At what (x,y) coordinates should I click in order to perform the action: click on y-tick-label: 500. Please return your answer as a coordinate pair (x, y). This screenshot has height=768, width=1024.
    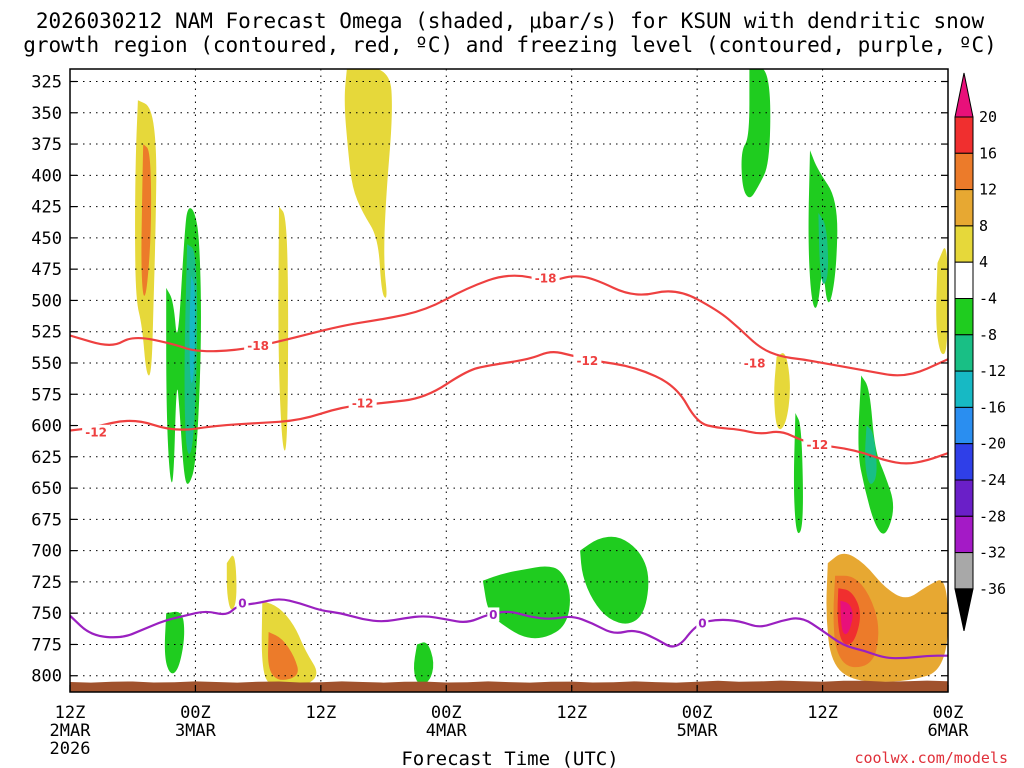
    Looking at the image, I should click on (46, 301).